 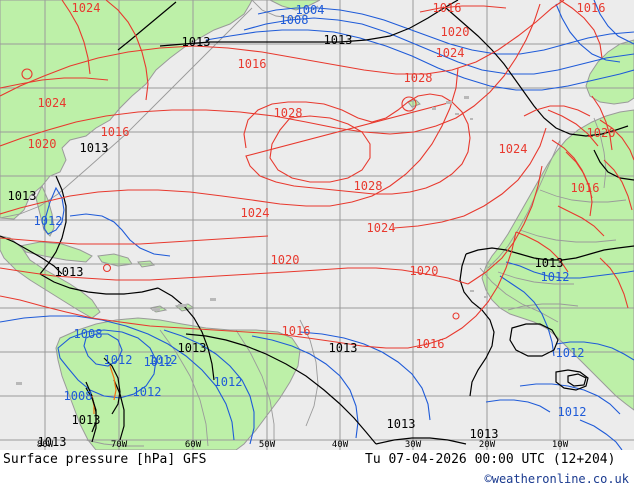 What do you see at coordinates (557, 479) in the screenshot?
I see `copyright-credit: ©weatheronline.co.uk` at bounding box center [557, 479].